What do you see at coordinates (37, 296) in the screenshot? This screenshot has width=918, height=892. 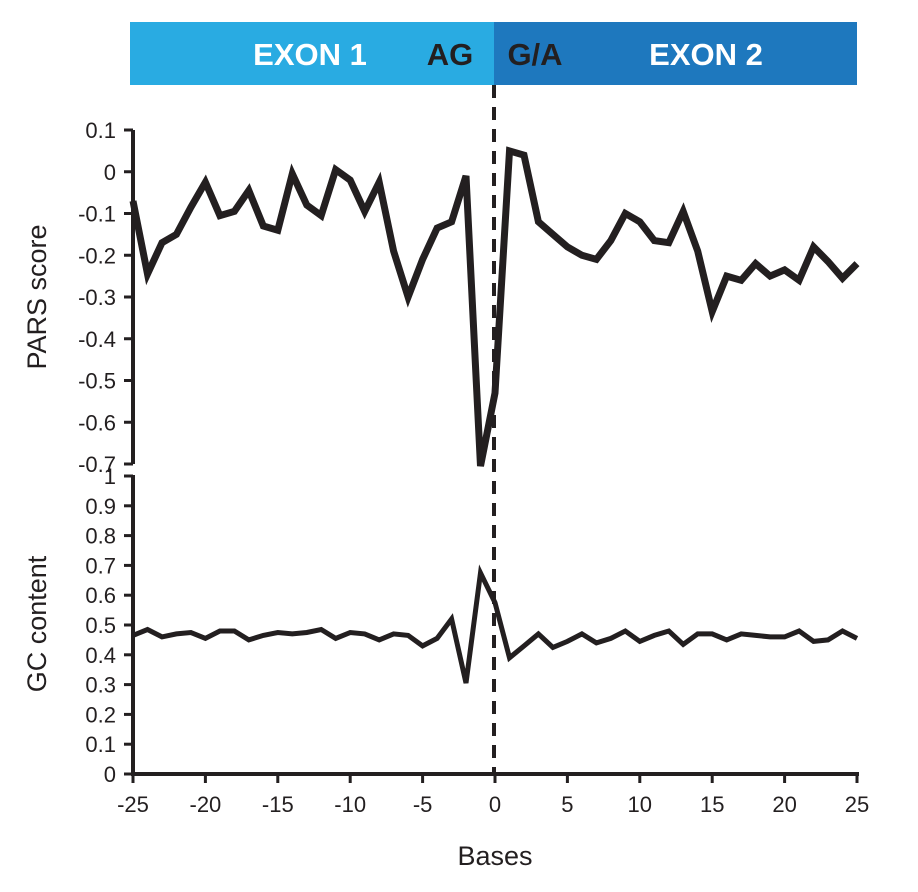 I see `pars-y-axis-title: PARS score` at bounding box center [37, 296].